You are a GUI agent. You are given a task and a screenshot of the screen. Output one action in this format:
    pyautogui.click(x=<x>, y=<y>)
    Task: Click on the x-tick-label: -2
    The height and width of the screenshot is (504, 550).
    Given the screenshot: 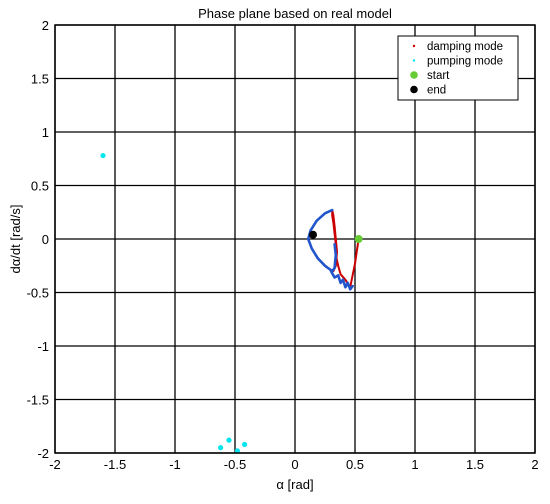 What is the action you would take?
    pyautogui.click(x=55, y=464)
    